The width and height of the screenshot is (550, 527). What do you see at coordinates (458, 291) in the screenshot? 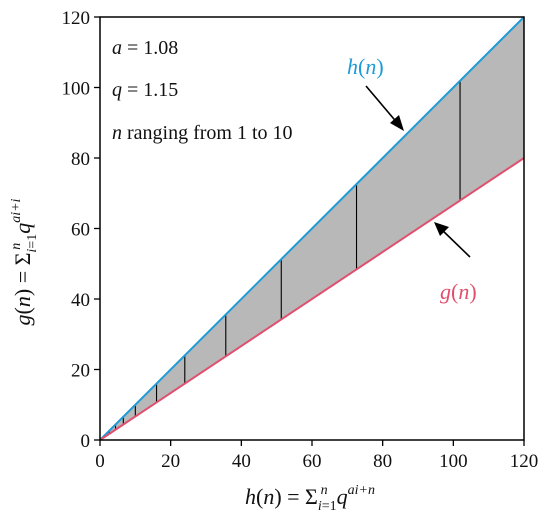
I see `series-label-g: g(n)` at bounding box center [458, 291].